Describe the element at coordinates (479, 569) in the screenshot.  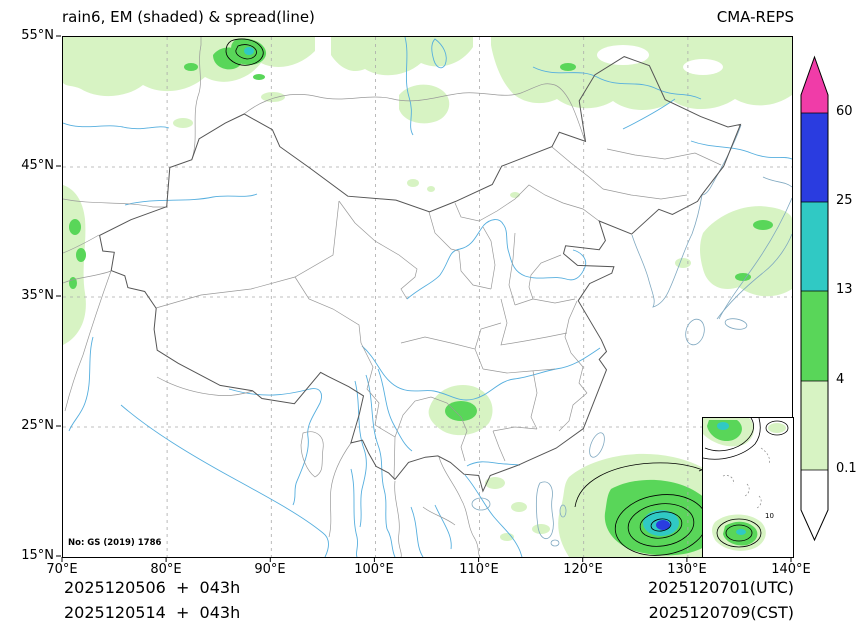
I see `x-tick-label: 110°E` at that location.